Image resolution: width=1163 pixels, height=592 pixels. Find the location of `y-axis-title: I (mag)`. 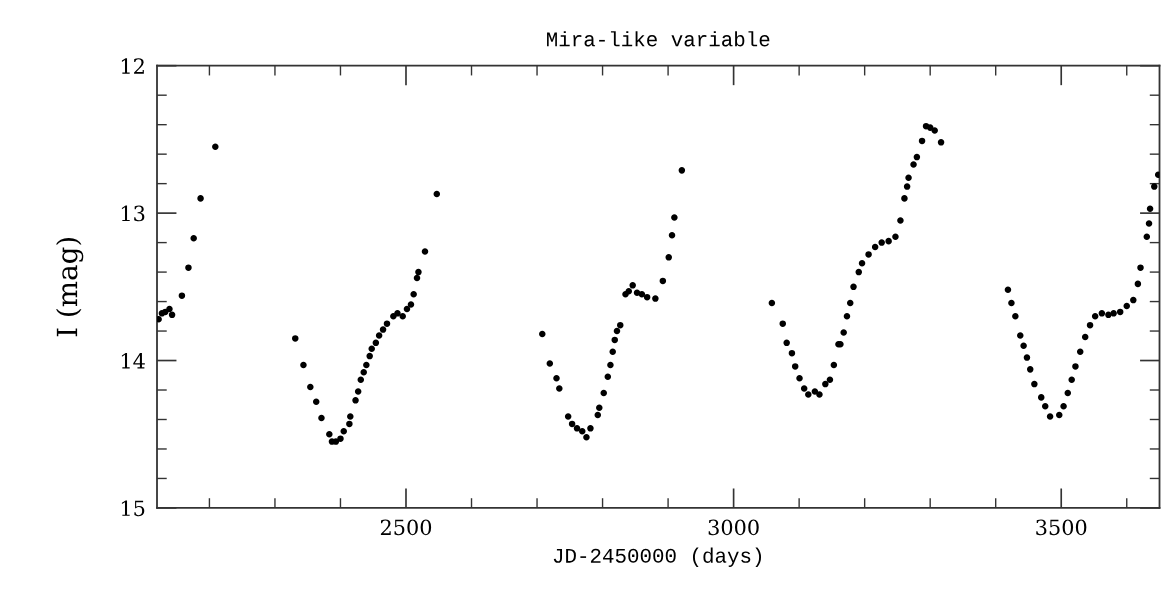

y-axis-title: I (mag) is located at coordinates (69, 287).